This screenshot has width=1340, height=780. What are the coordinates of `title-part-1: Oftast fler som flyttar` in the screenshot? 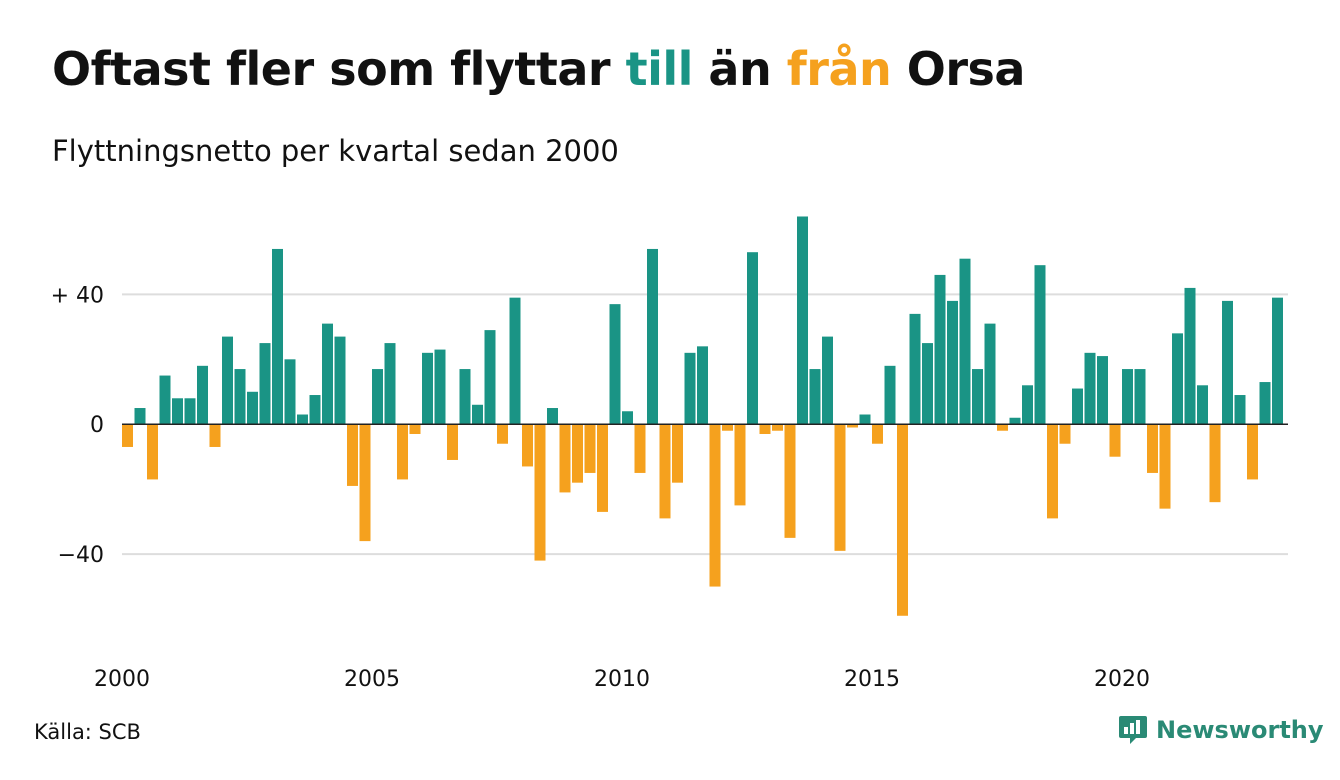 It's located at (339, 69).